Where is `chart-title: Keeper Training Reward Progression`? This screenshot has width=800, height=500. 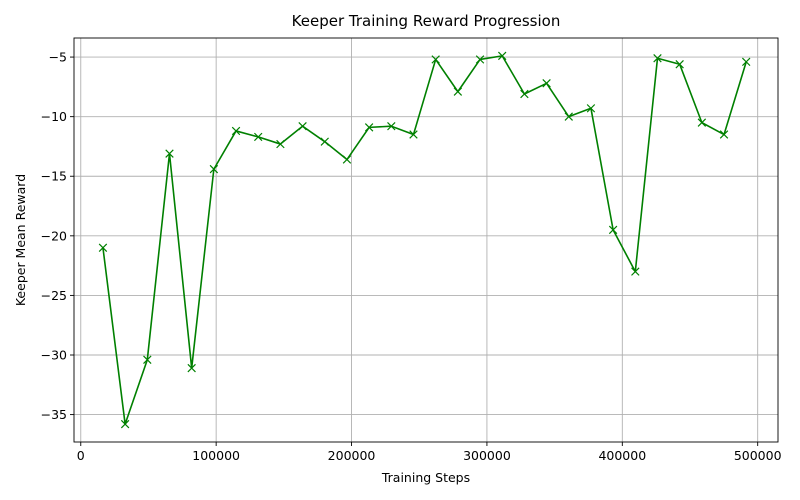 chart-title: Keeper Training Reward Progression is located at coordinates (426, 21).